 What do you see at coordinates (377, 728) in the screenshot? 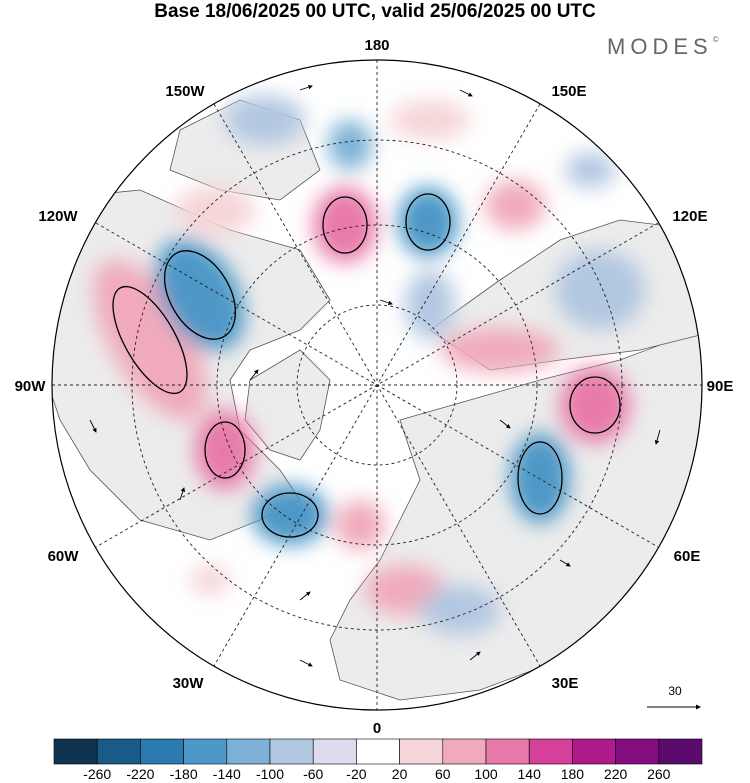
I see `lon-label-0: 0` at bounding box center [377, 728].